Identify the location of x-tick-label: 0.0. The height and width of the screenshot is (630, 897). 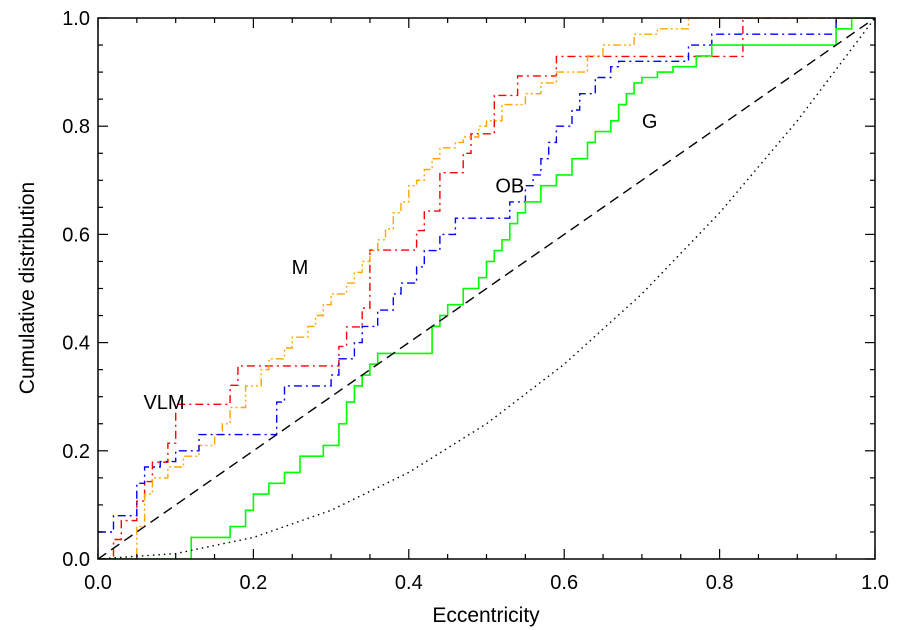
(98, 583).